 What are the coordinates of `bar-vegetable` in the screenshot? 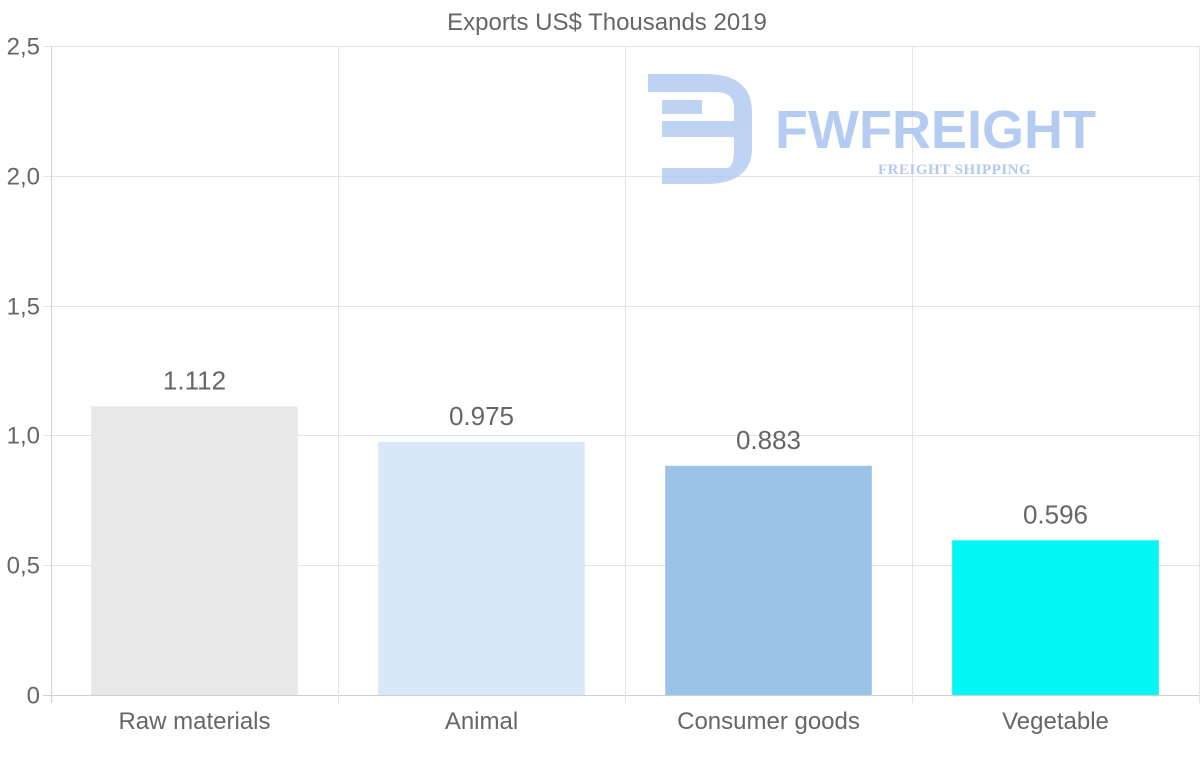 It's located at (1055, 617).